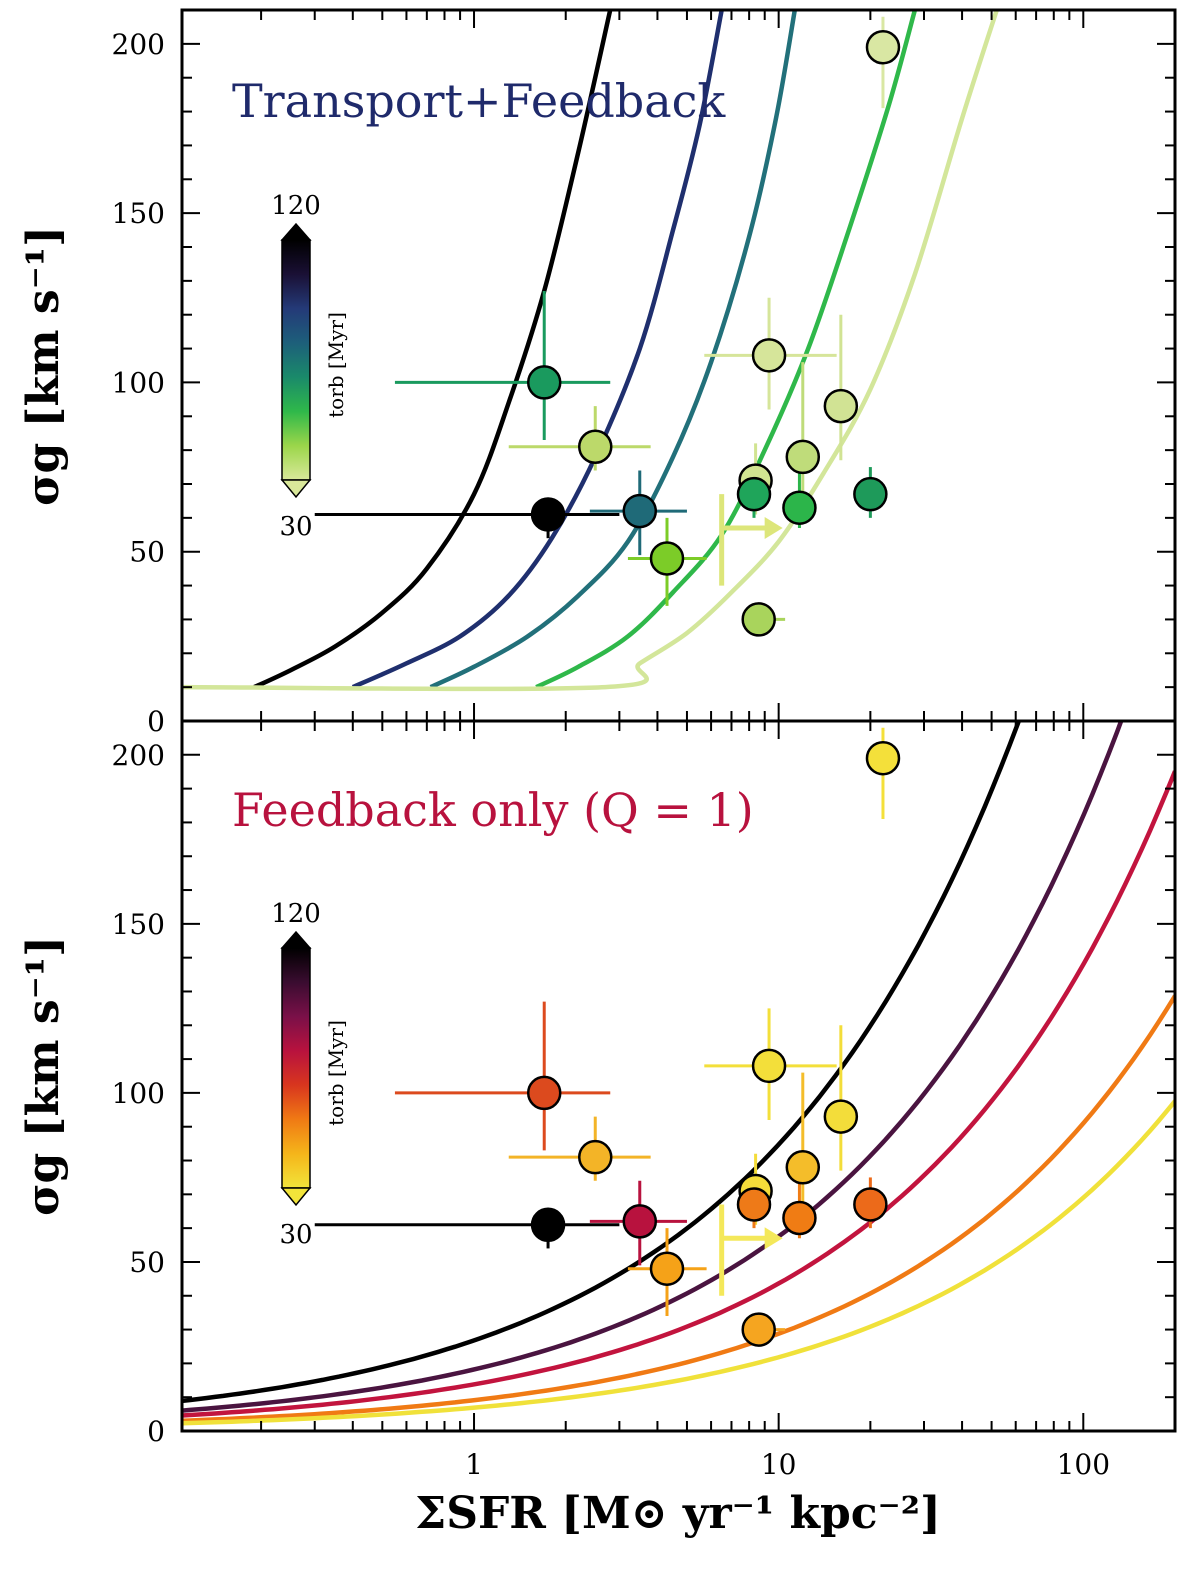 The image size is (1200, 1584). I want to click on colorbar-label-top: torb [Myr], so click(336, 365).